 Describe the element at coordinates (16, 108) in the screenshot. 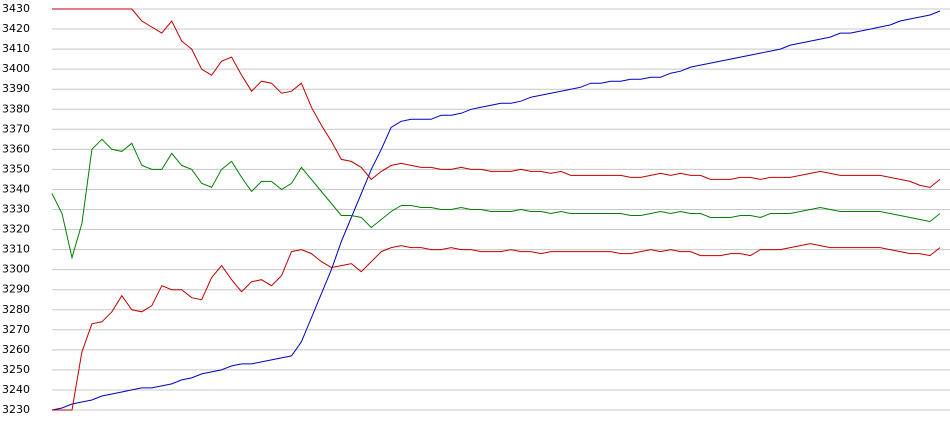

I see `y-tick-label: 3380` at that location.